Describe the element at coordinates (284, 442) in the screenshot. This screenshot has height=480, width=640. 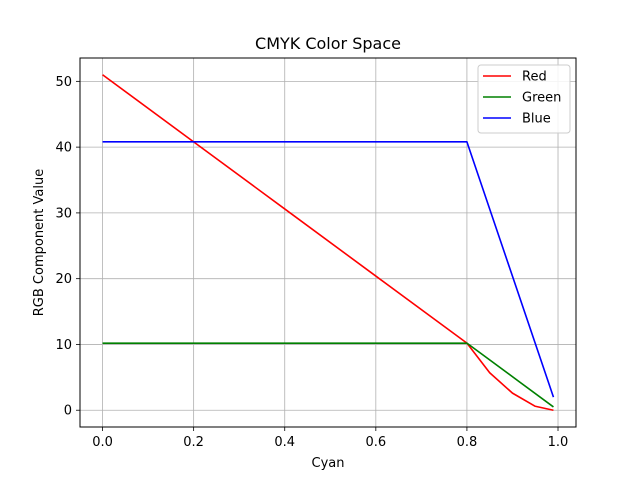
I see `x-tick-label: 0.4` at that location.